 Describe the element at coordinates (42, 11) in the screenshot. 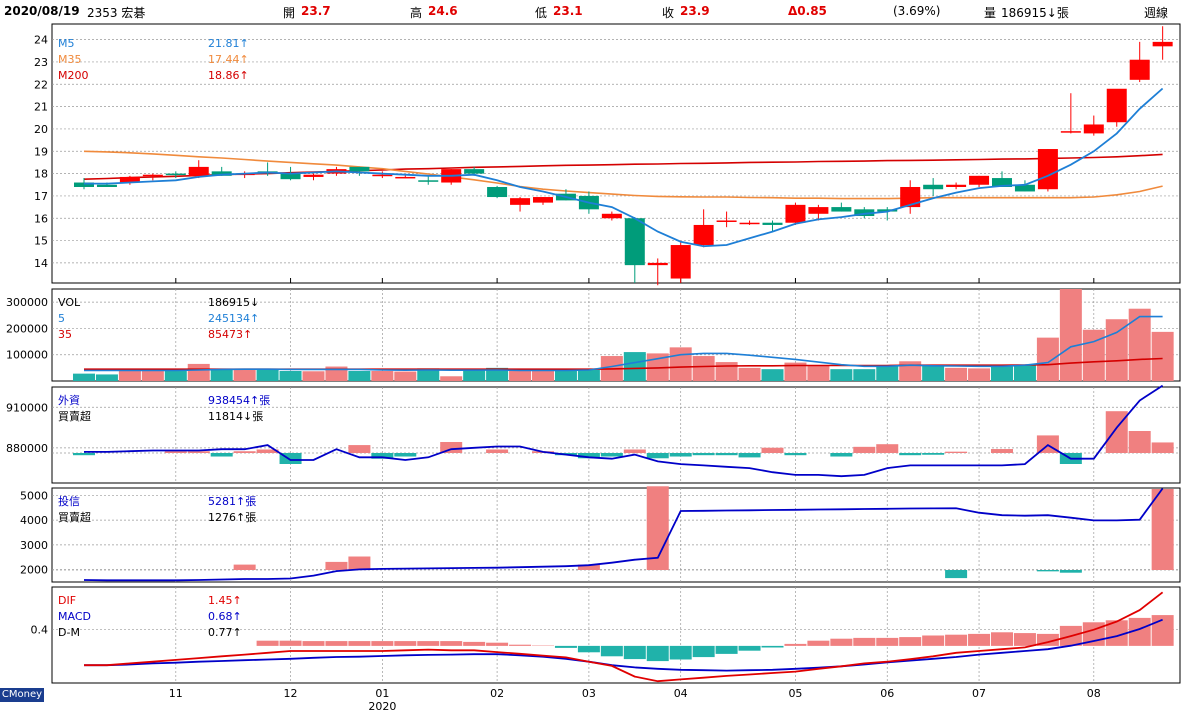

I see `header-date: 2020/08/19` at that location.